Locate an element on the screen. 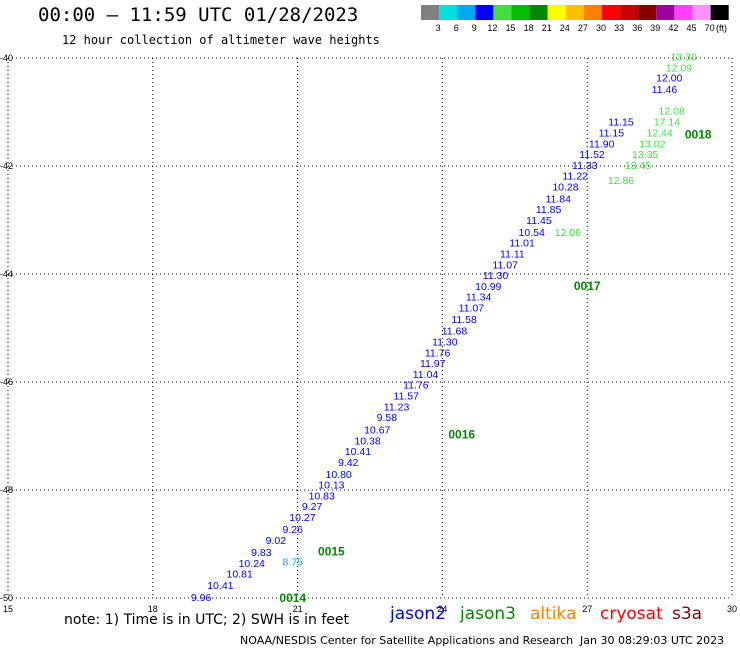  legend-bin-label: 30 is located at coordinates (601, 28).